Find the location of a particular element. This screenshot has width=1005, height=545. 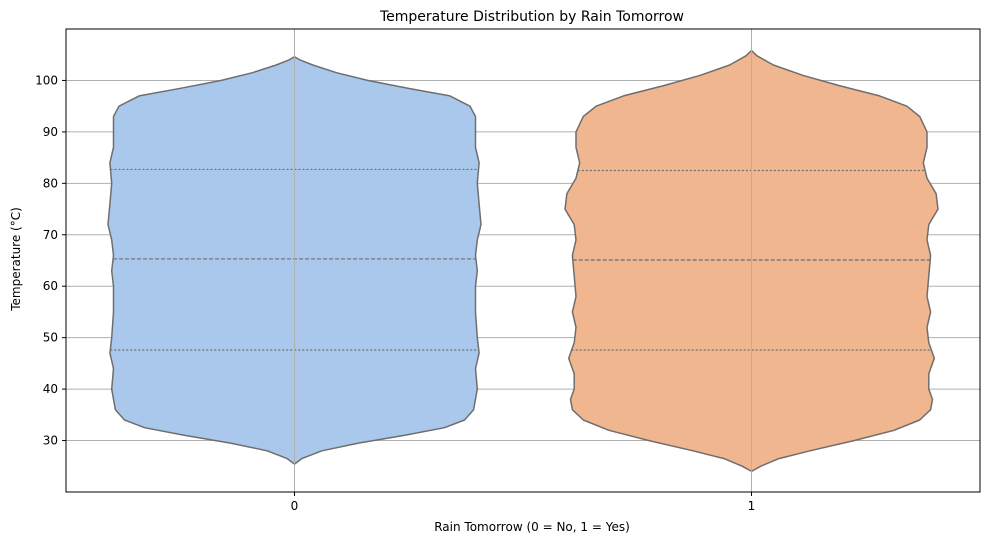

x-tick-label: 0 is located at coordinates (295, 506).